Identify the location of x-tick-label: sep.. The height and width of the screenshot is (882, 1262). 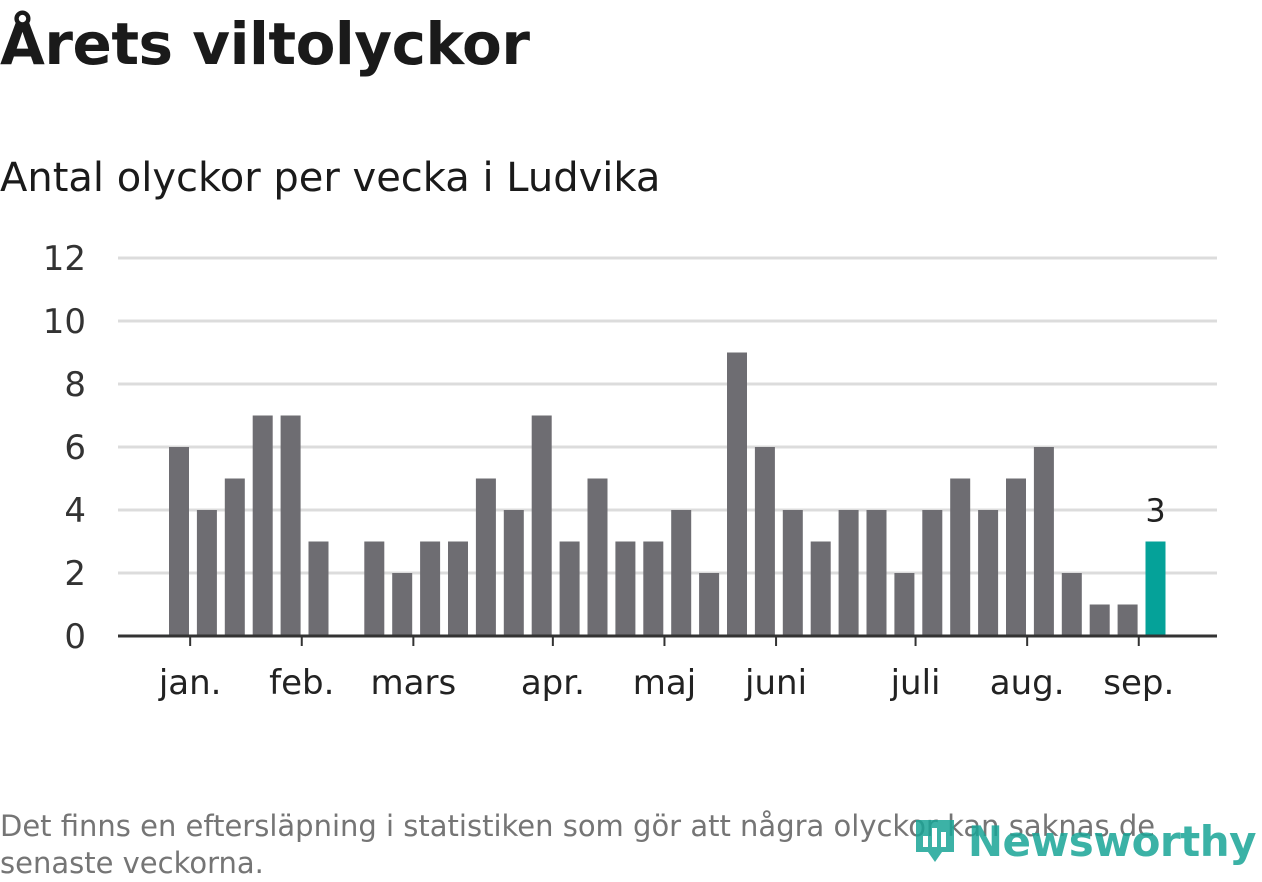
(1138, 683).